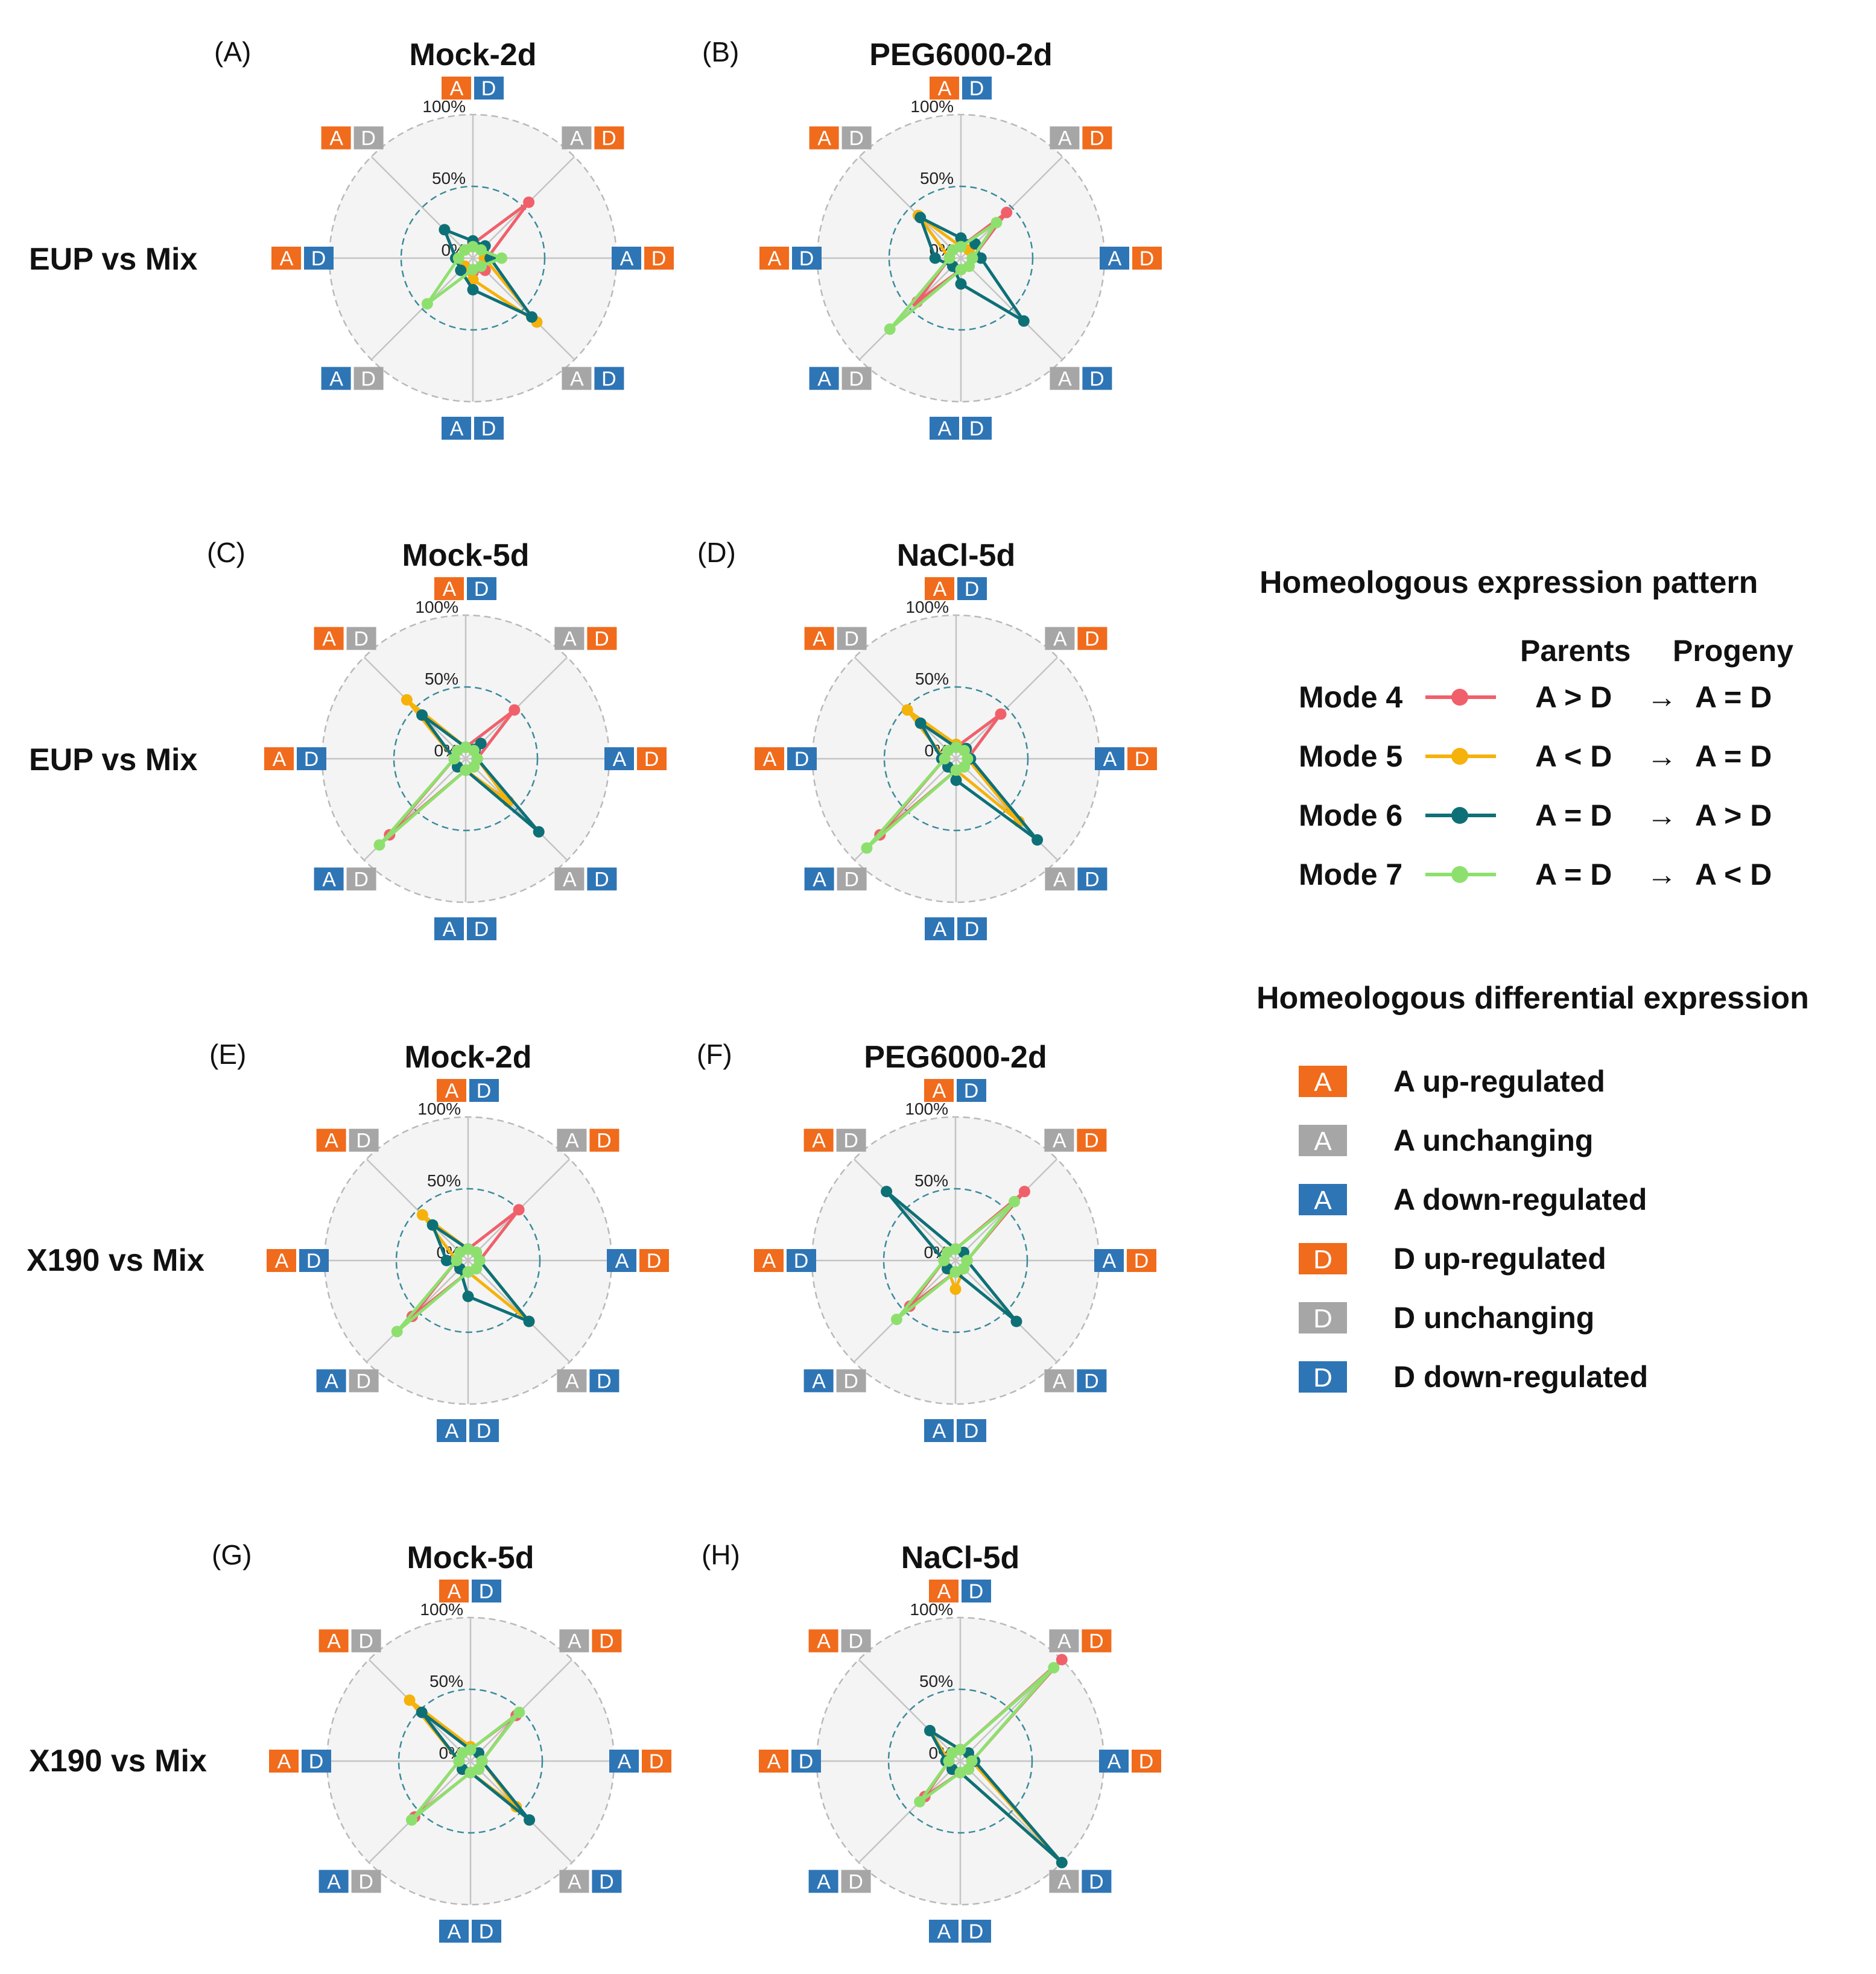 The height and width of the screenshot is (1974, 1876). What do you see at coordinates (904, 1209) in the screenshot?
I see `radial-axis` at bounding box center [904, 1209].